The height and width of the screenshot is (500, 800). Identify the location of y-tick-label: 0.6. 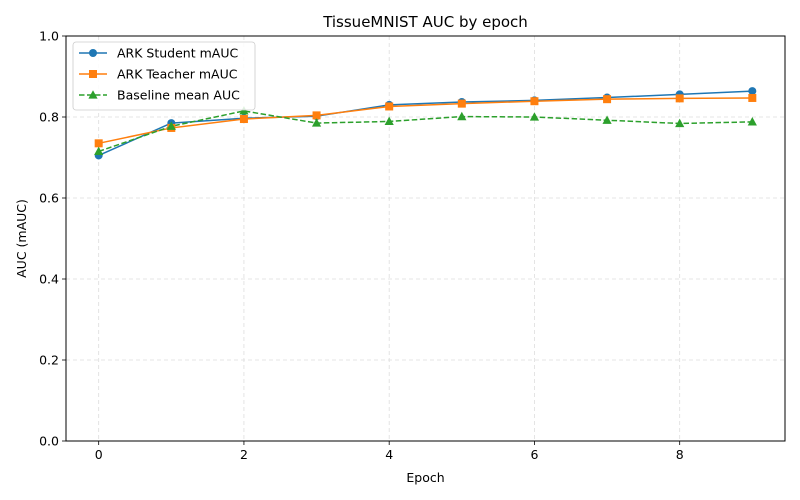
(49, 198).